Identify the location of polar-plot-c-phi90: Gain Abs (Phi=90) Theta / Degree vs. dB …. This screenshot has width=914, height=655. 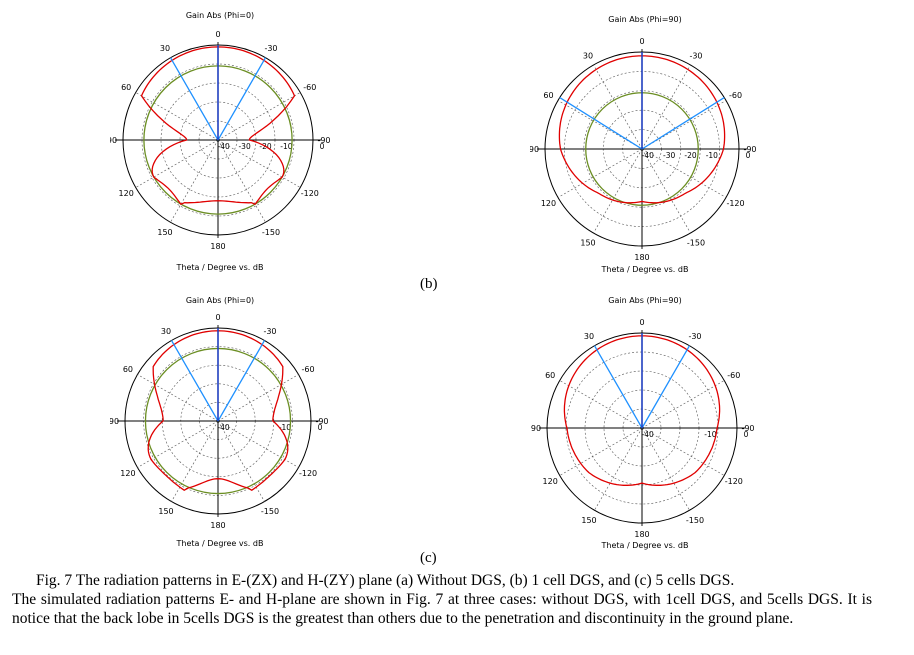
(643, 423).